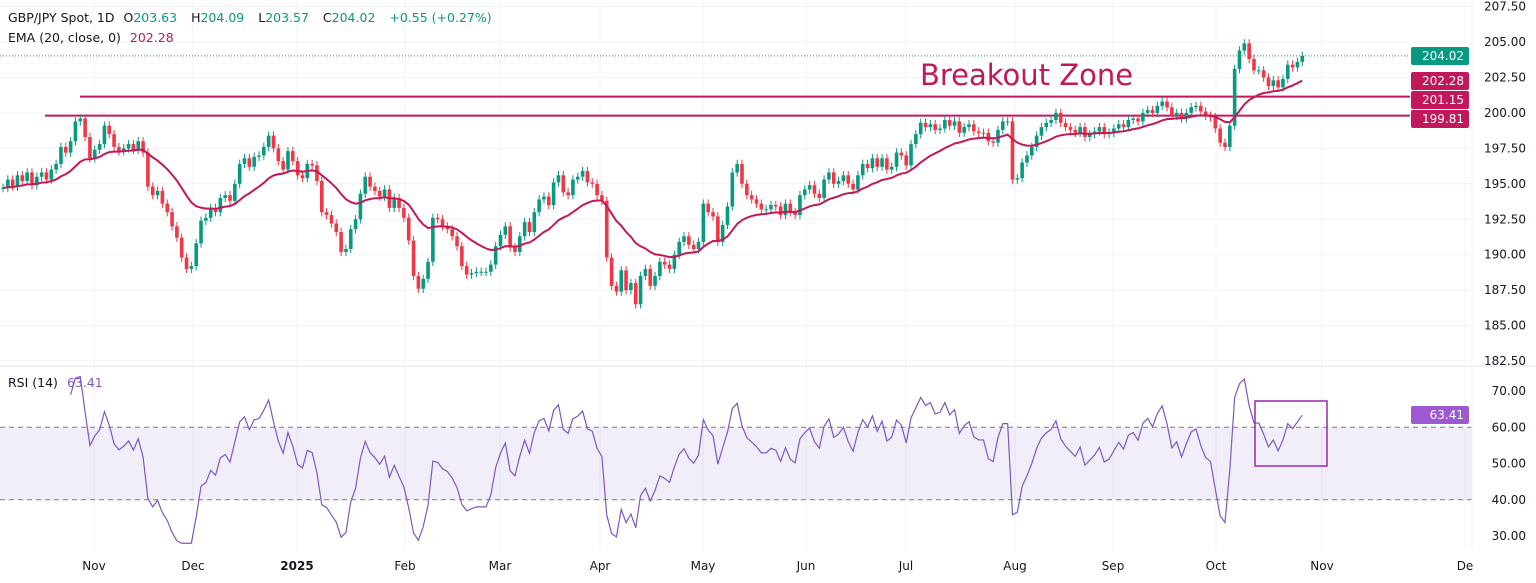 This screenshot has width=1536, height=583. I want to click on symbol-title: GBP/JPY Spot, 1D, so click(61, 17).